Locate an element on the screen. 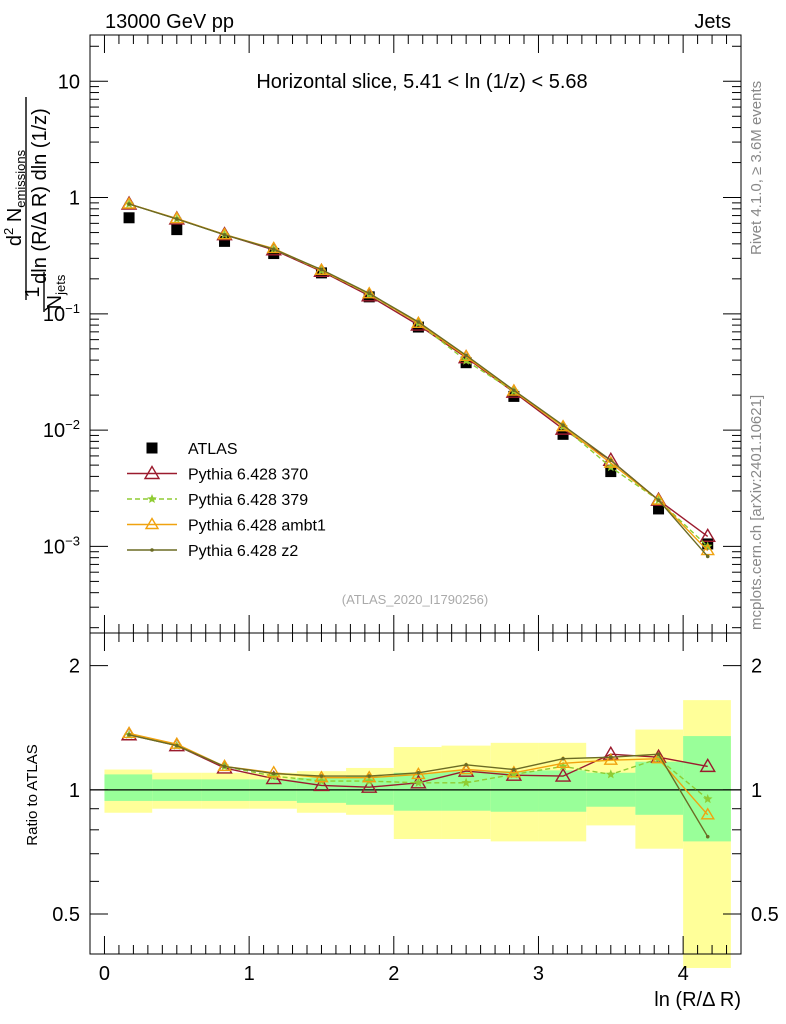  mcplots-label: mcplots.cern.ch [arXiv:2401.10621] is located at coordinates (756, 512).